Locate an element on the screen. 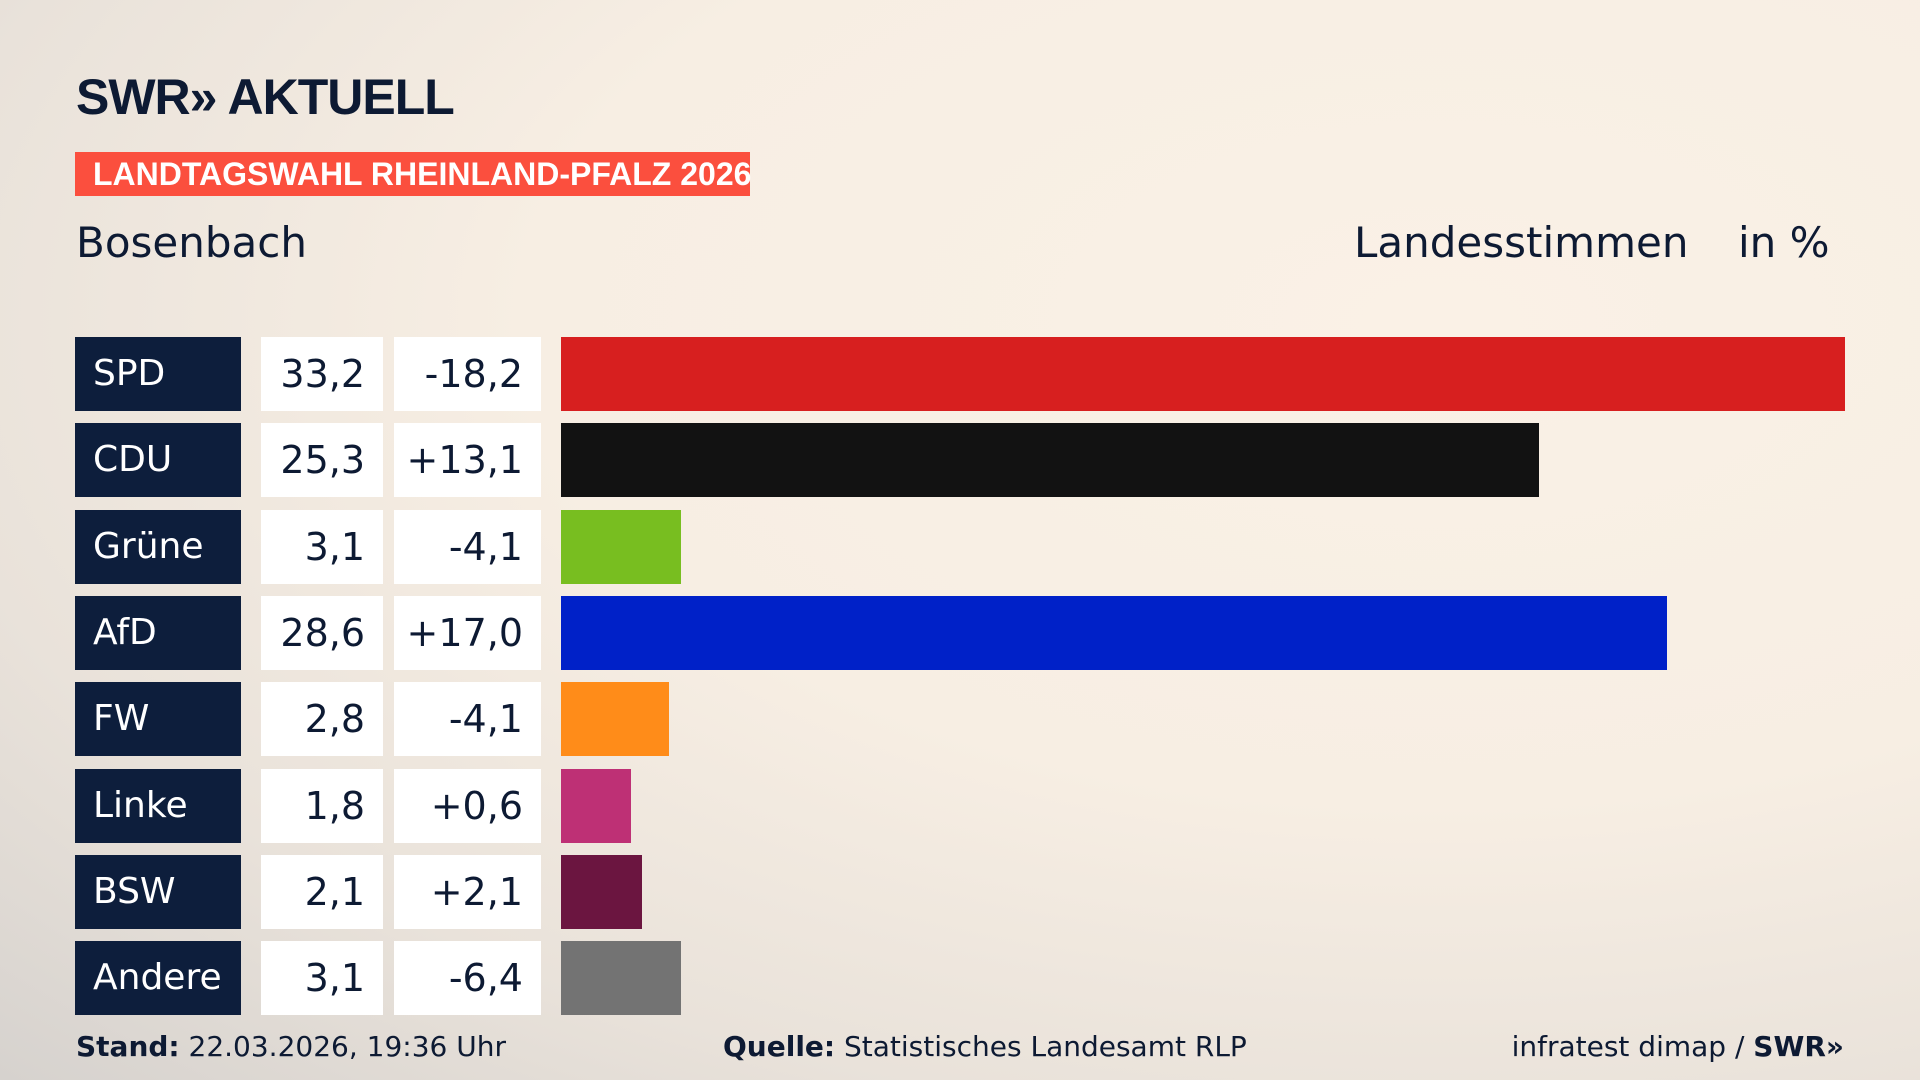 The width and height of the screenshot is (1920, 1080). bar-row: Linke 1,8 +0,6 is located at coordinates (975, 805).